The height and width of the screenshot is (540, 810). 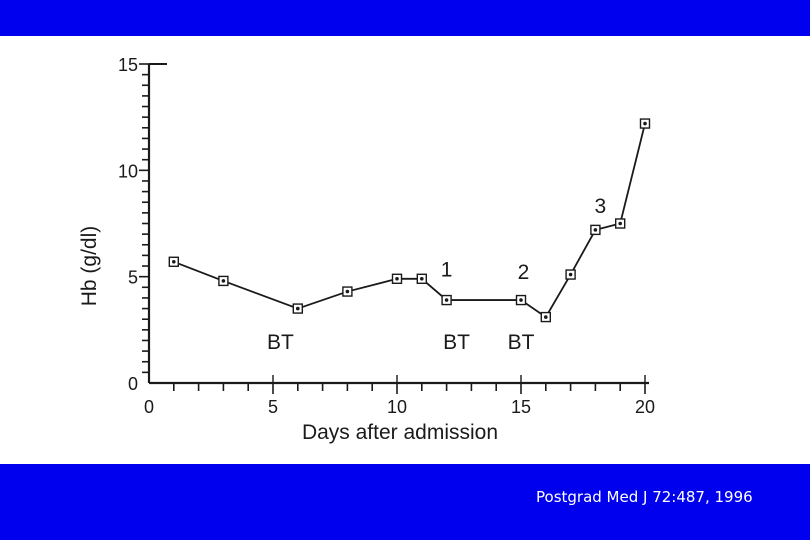 I want to click on y-tick-label: 15, so click(x=128, y=65).